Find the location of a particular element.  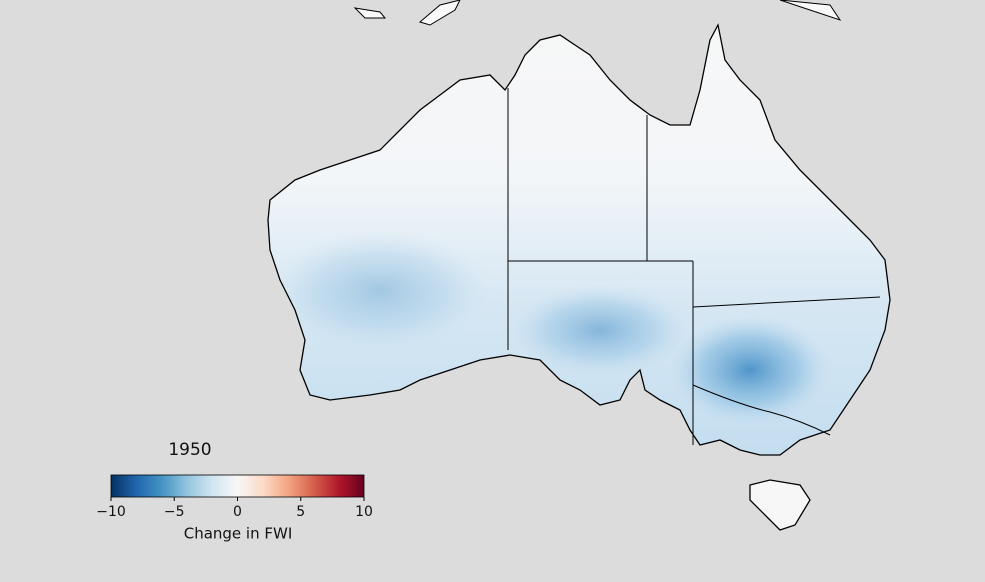

colorbar-tick-label: 10 is located at coordinates (364, 512).